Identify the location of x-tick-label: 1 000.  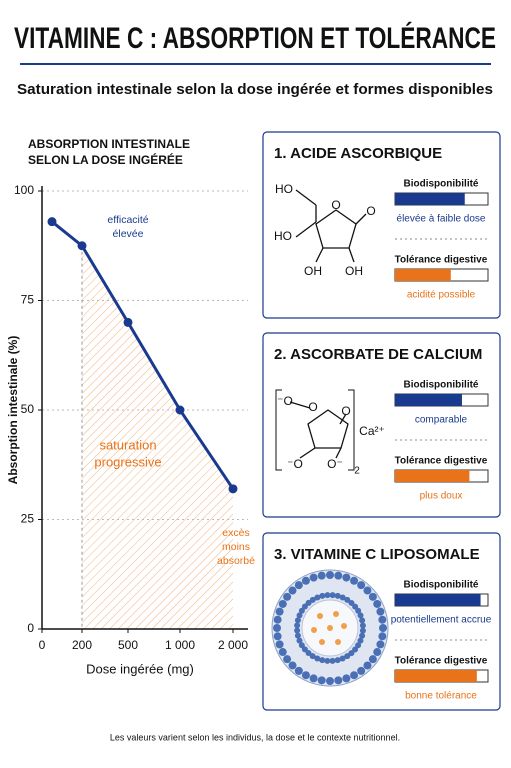
(180, 645).